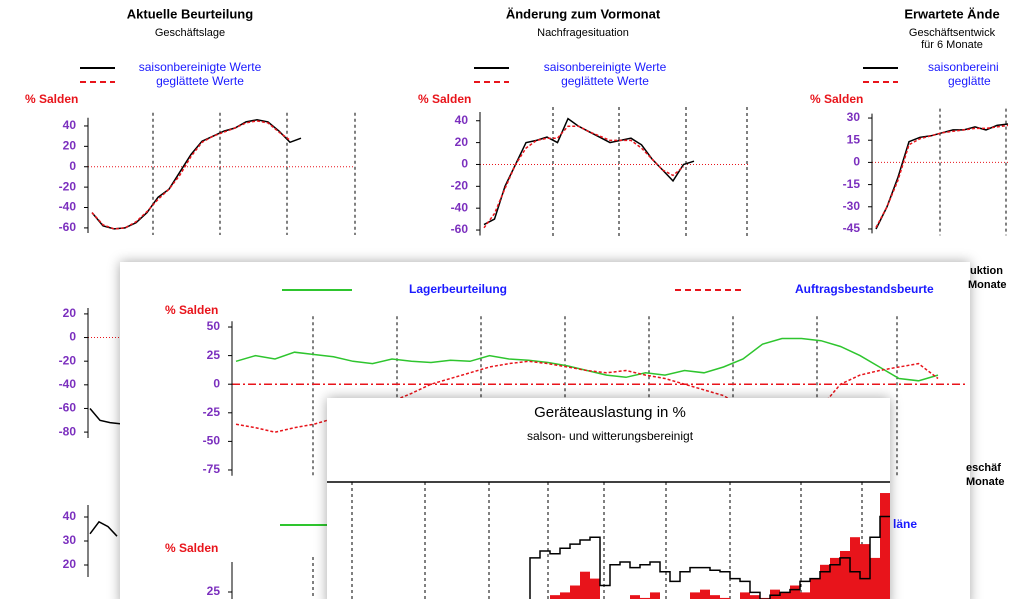 This screenshot has width=1009, height=599. Describe the element at coordinates (610, 436) in the screenshot. I see `chart-subtitle: salson- und witterungsbereinigt` at that location.